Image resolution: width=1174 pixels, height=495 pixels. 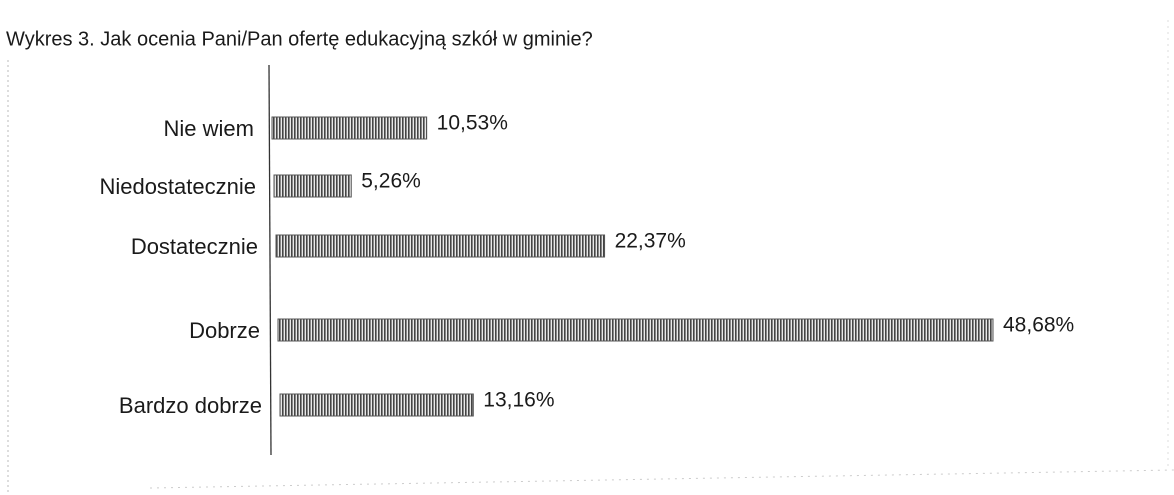 What do you see at coordinates (1038, 325) in the screenshot?
I see `value-label: 48,68%` at bounding box center [1038, 325].